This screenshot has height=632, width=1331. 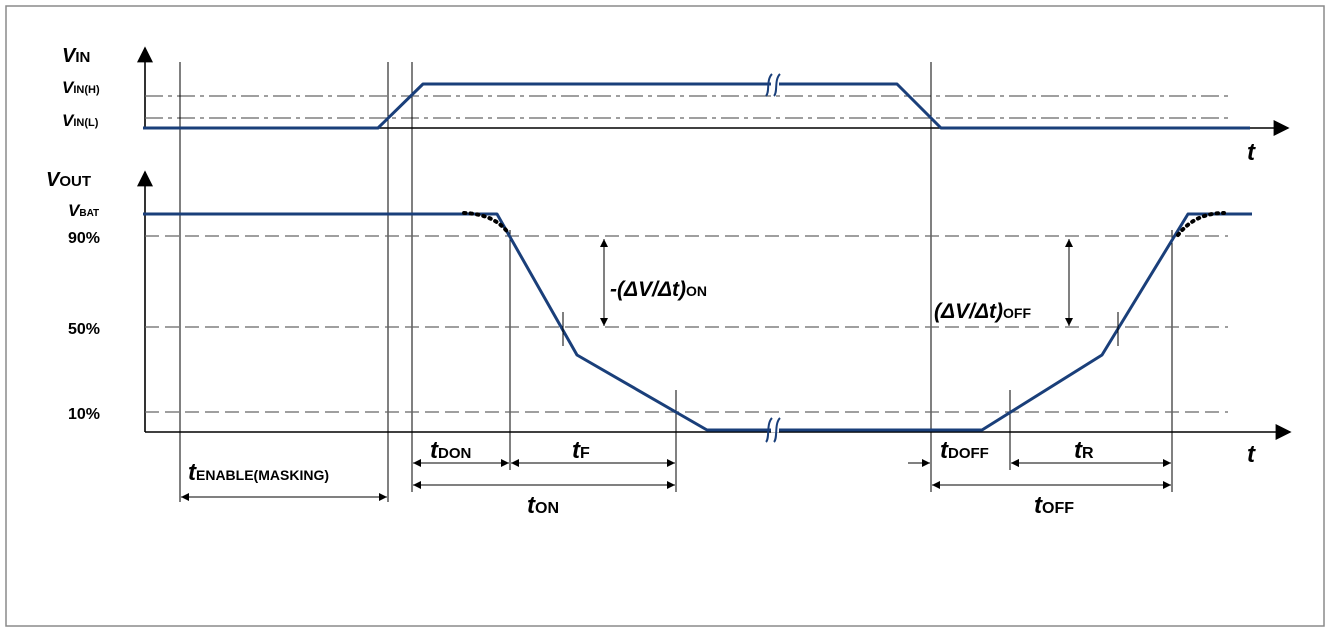 I want to click on slope-off-label: (ΔV/Δt)OFF, so click(x=982, y=311).